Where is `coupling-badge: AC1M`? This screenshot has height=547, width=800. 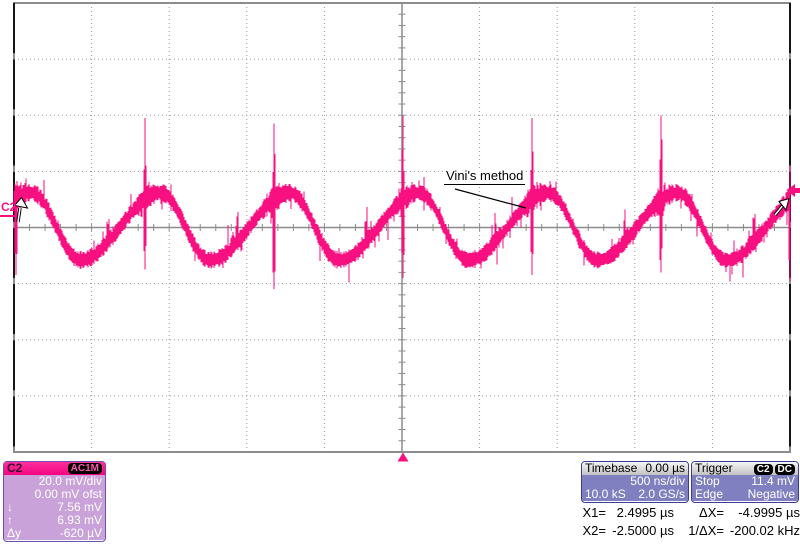
coupling-badge: AC1M is located at coordinates (84, 468).